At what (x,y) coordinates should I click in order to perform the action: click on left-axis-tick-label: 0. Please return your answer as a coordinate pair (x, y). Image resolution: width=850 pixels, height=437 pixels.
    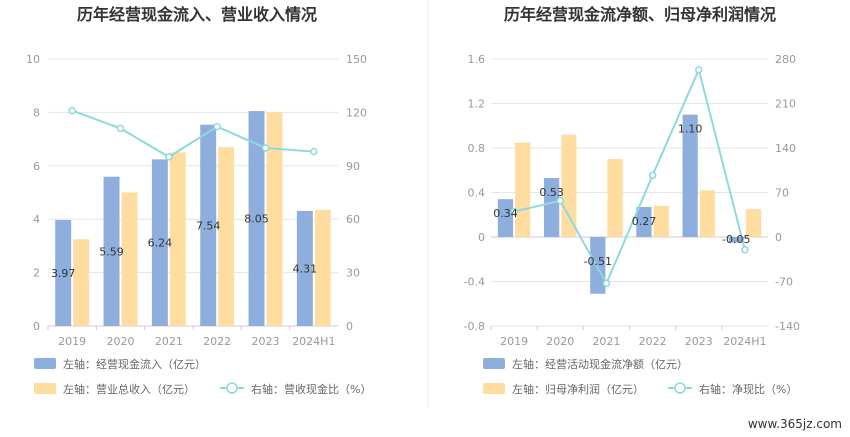
    Looking at the image, I should click on (481, 237).